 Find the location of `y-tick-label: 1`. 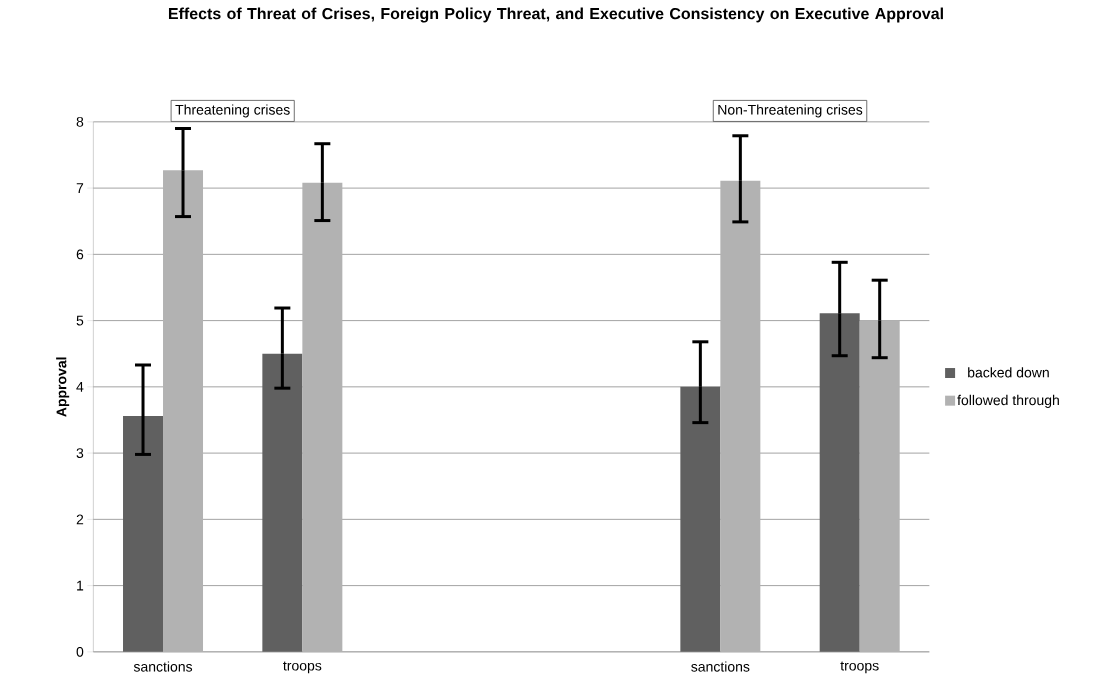

y-tick-label: 1 is located at coordinates (80, 585).